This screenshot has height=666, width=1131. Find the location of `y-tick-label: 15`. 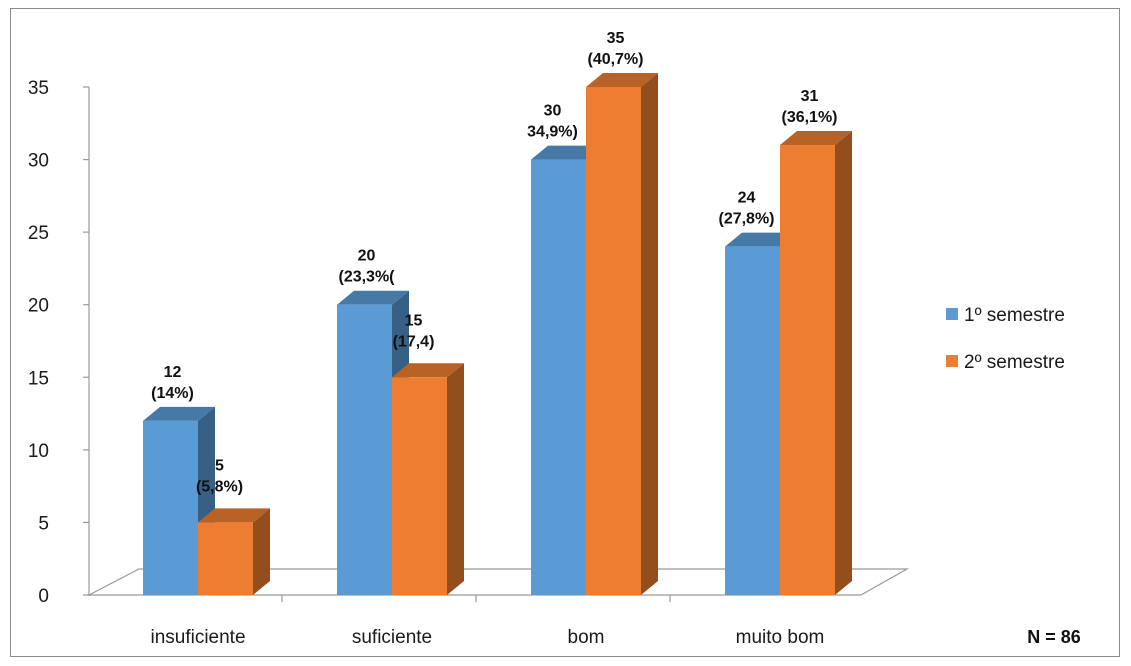

y-tick-label: 15 is located at coordinates (38, 378).